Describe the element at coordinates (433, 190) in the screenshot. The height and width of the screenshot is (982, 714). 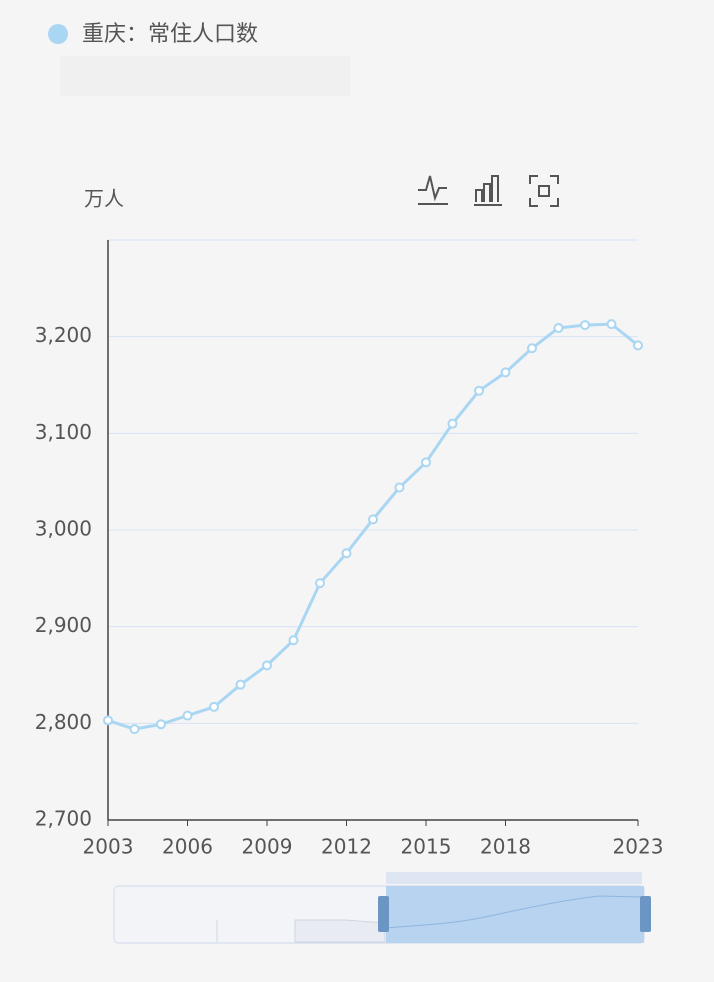
I see `line-icon` at that location.